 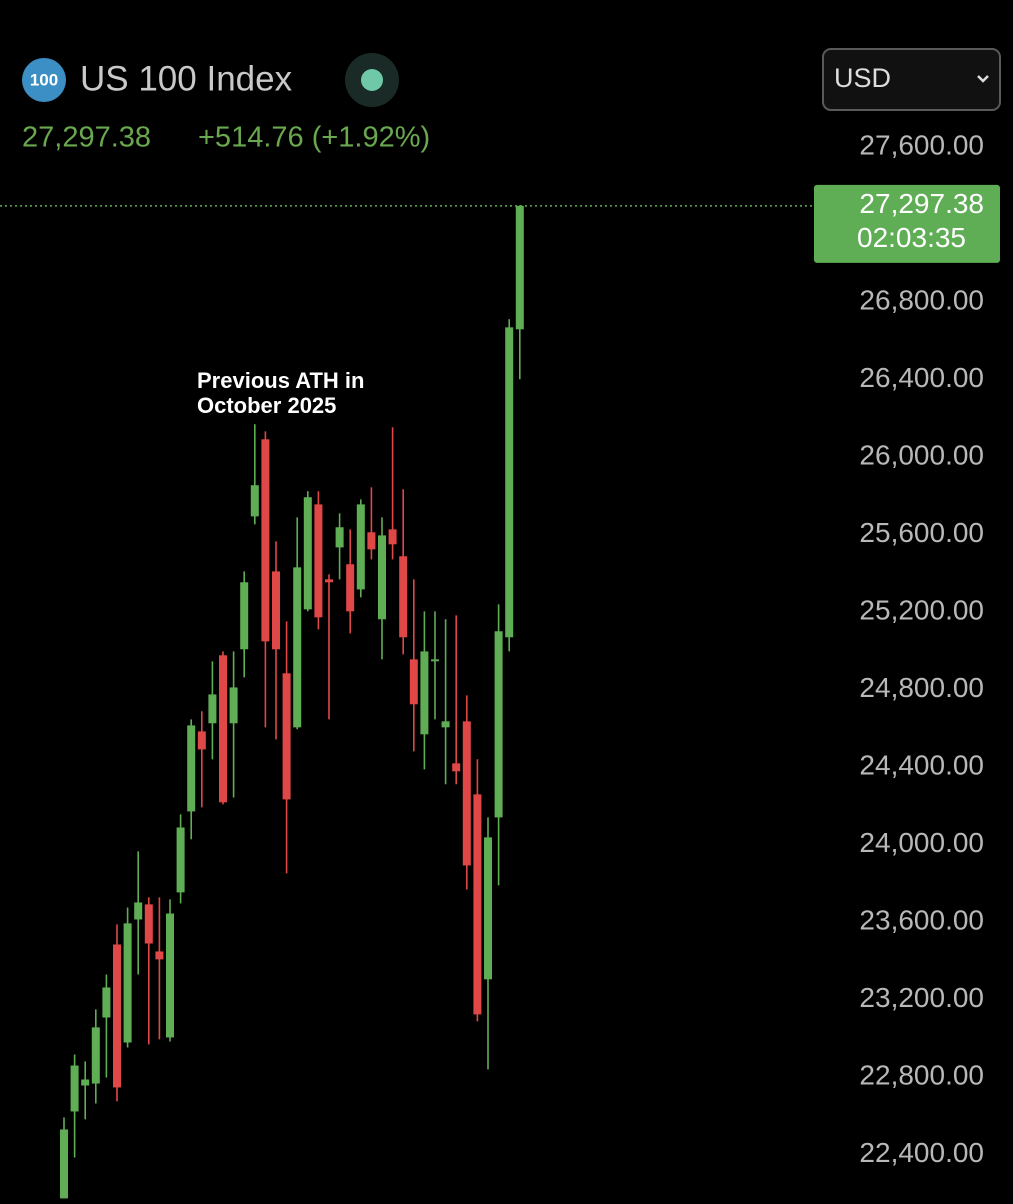 What do you see at coordinates (372, 80) in the screenshot?
I see `status-dot` at bounding box center [372, 80].